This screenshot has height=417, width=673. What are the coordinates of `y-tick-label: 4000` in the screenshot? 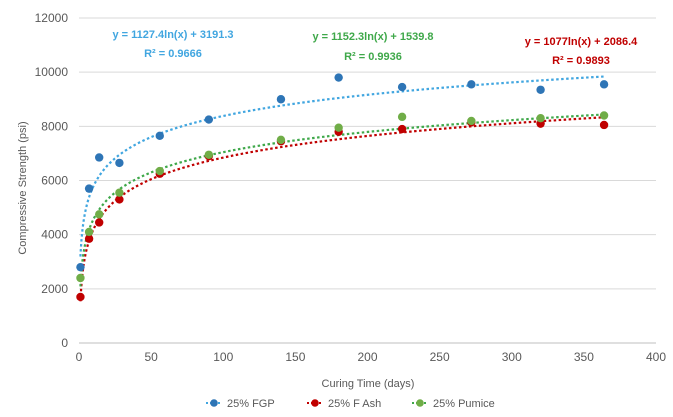 It's located at (54, 235).